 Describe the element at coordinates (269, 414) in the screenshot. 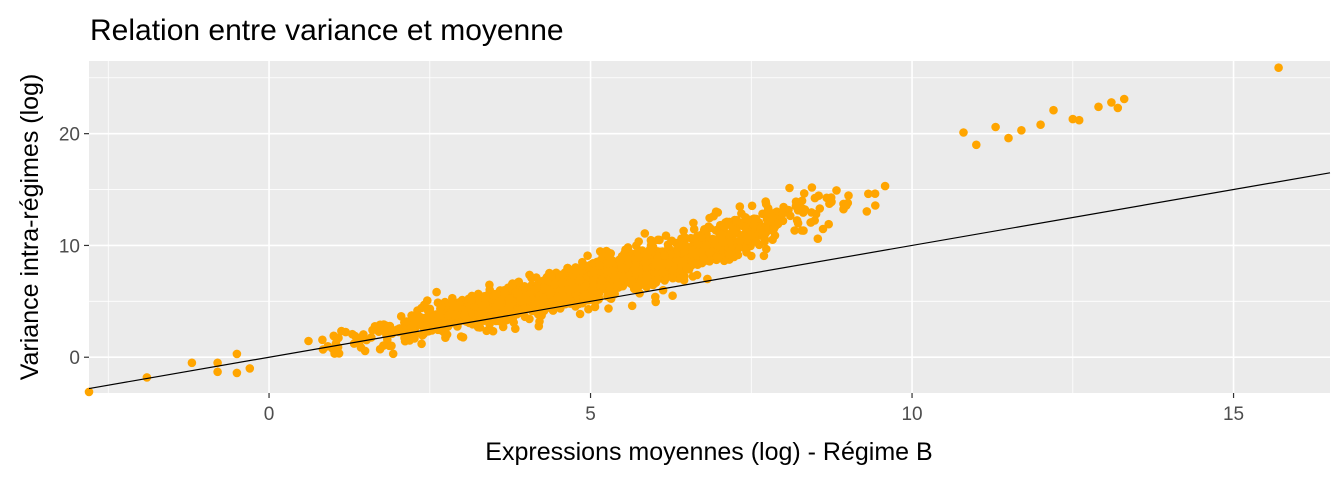

I see `x-tick-label: 0` at that location.